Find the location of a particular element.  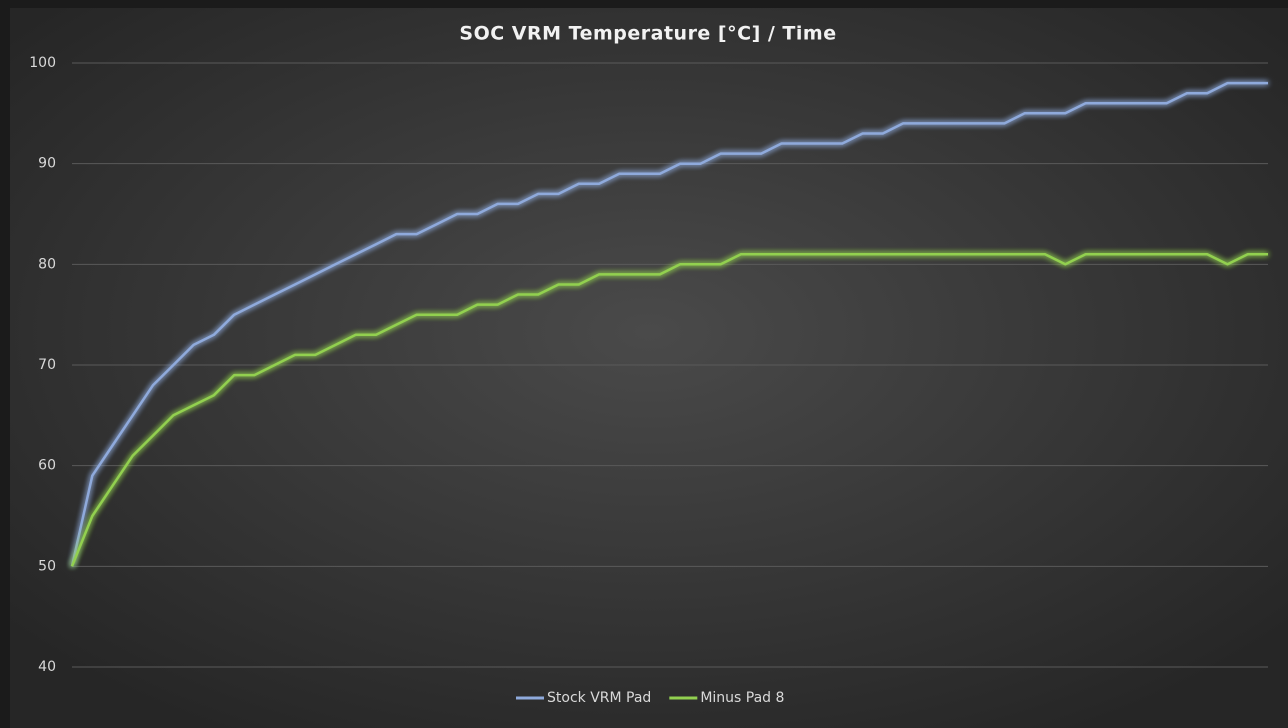

legend-label: Stock VRM Pad is located at coordinates (599, 698).